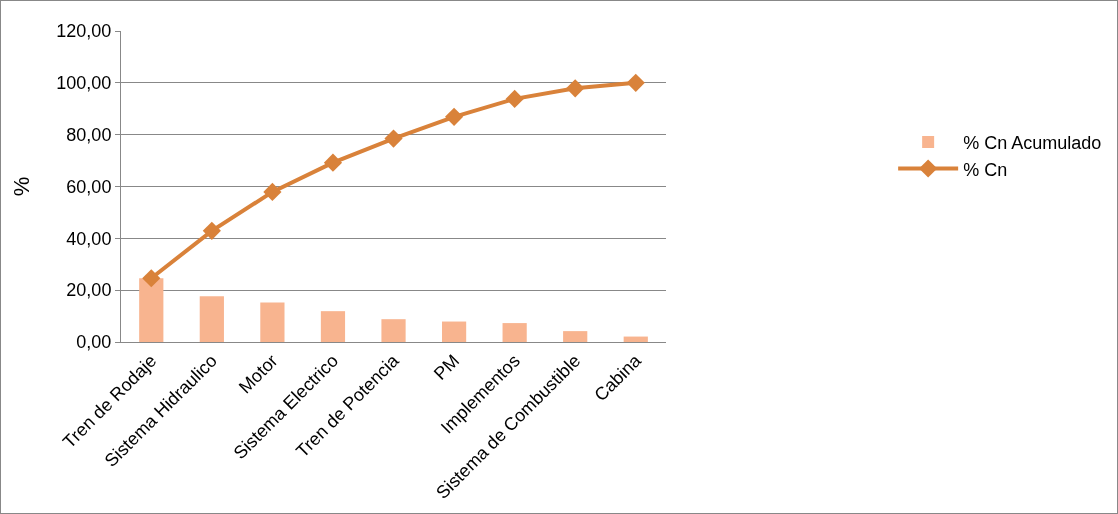  Describe the element at coordinates (89, 186) in the screenshot. I see `y-tick-label: 60,00` at that location.